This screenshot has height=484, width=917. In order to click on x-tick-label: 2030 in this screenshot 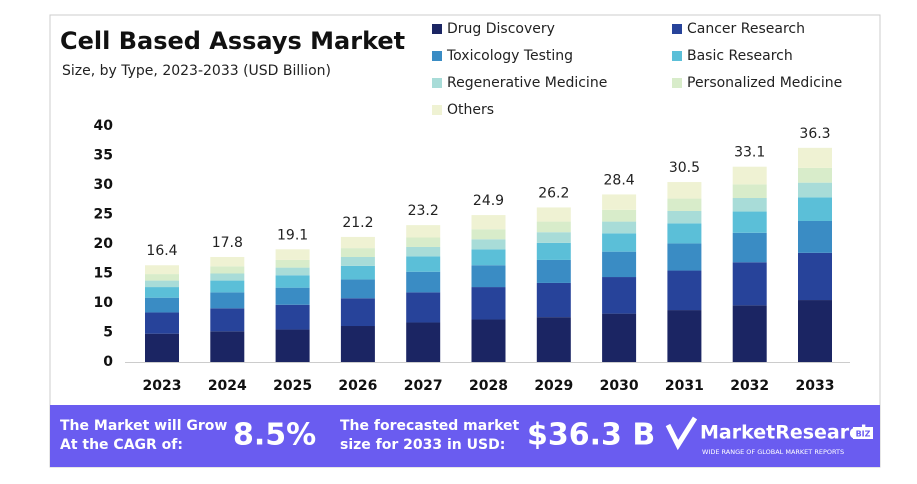, I will do `click(619, 386)`.